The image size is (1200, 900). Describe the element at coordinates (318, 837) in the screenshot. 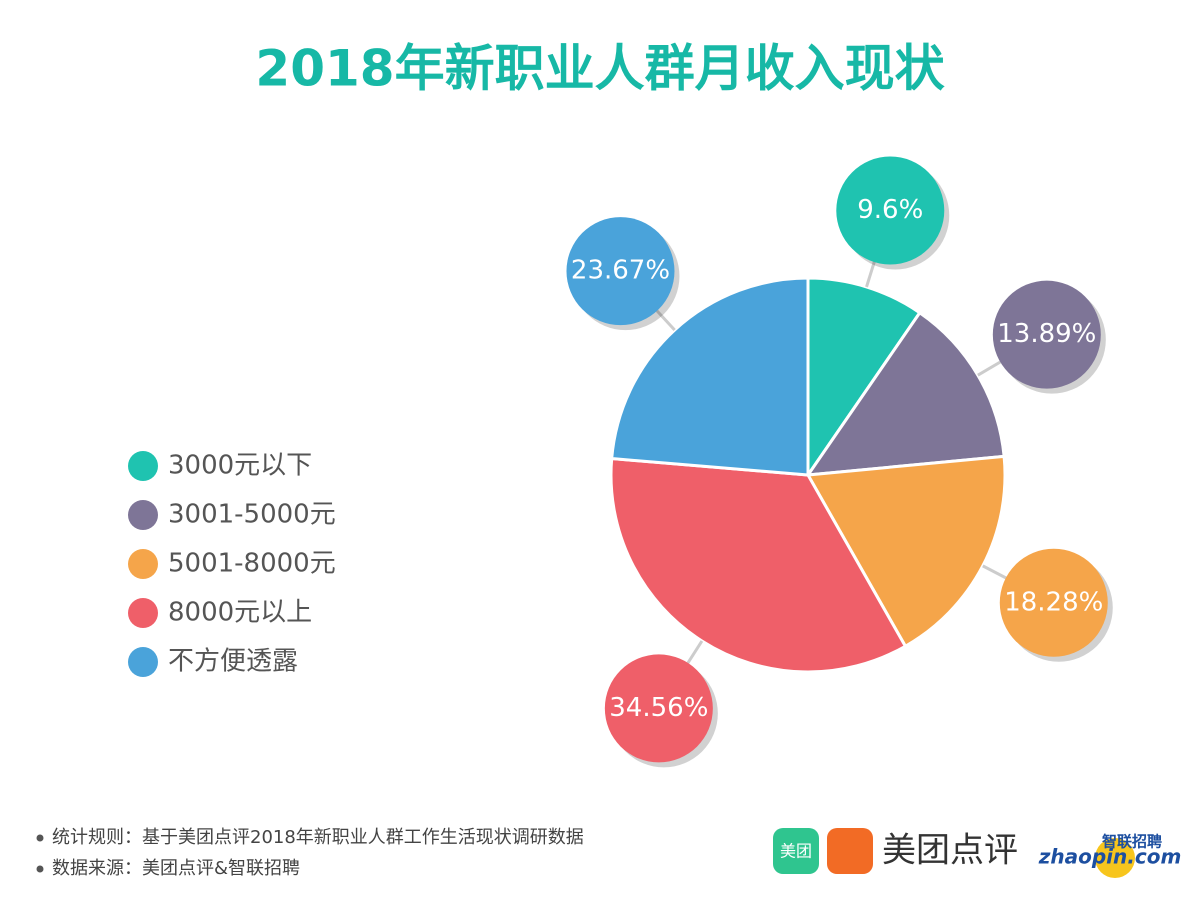

I see `note: 统计规则：基于美团点评2018年新职业人群工作生活现状调研数据` at that location.